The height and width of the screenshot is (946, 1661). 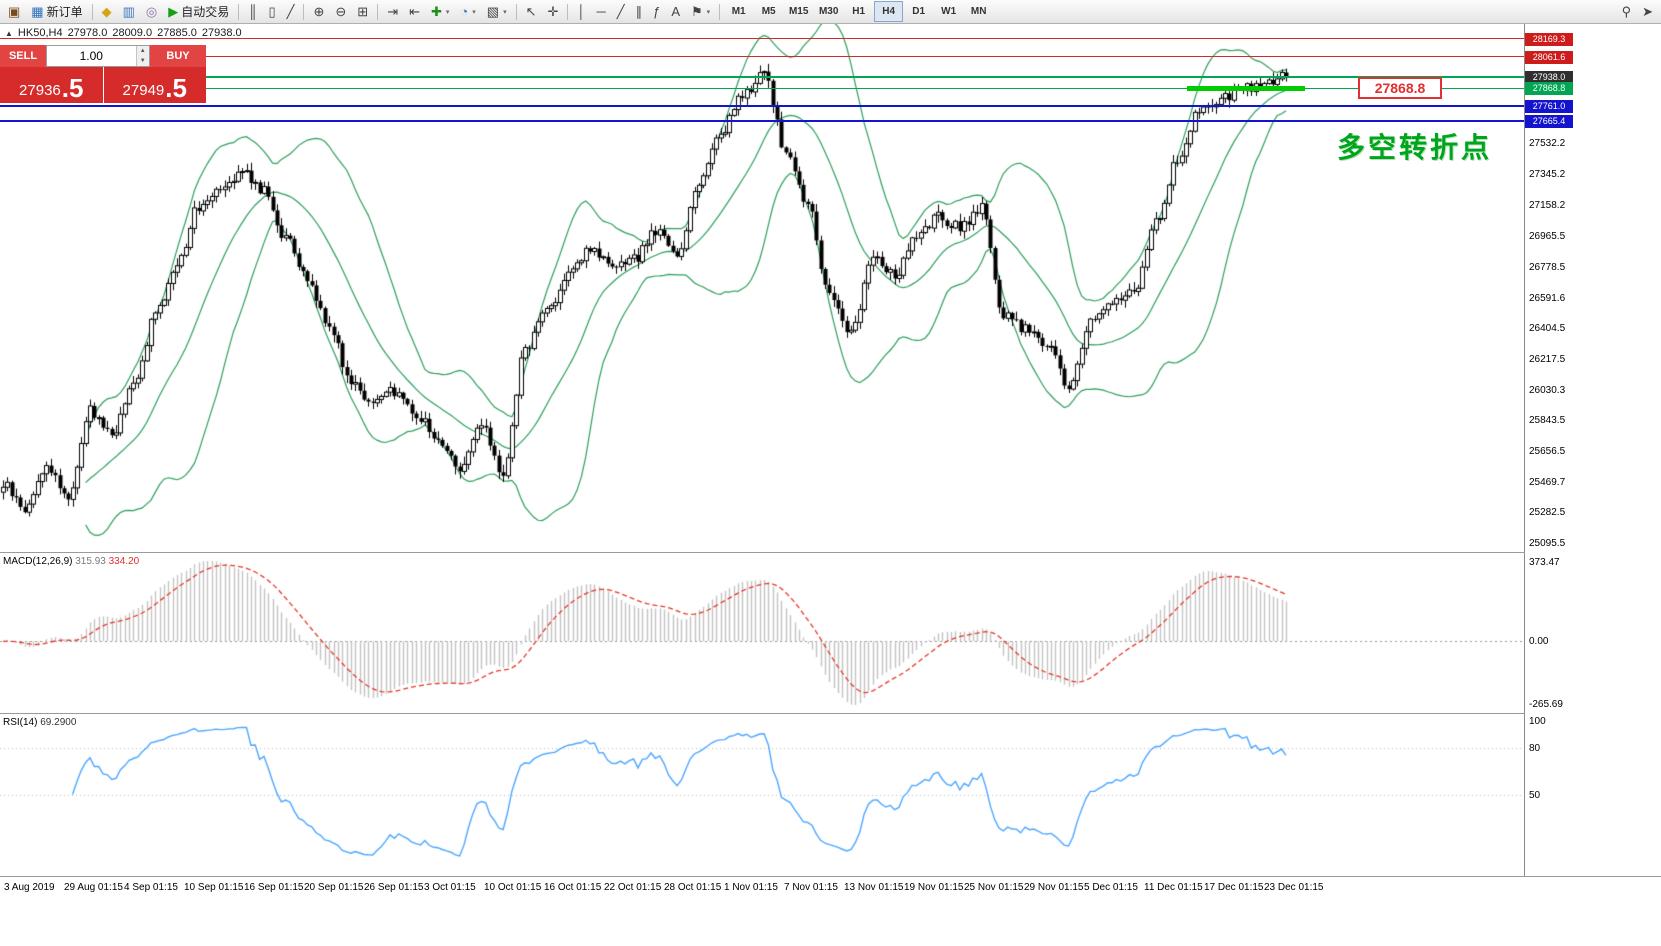 I want to click on chart-shift-icon: ⇤, so click(x=414, y=12).